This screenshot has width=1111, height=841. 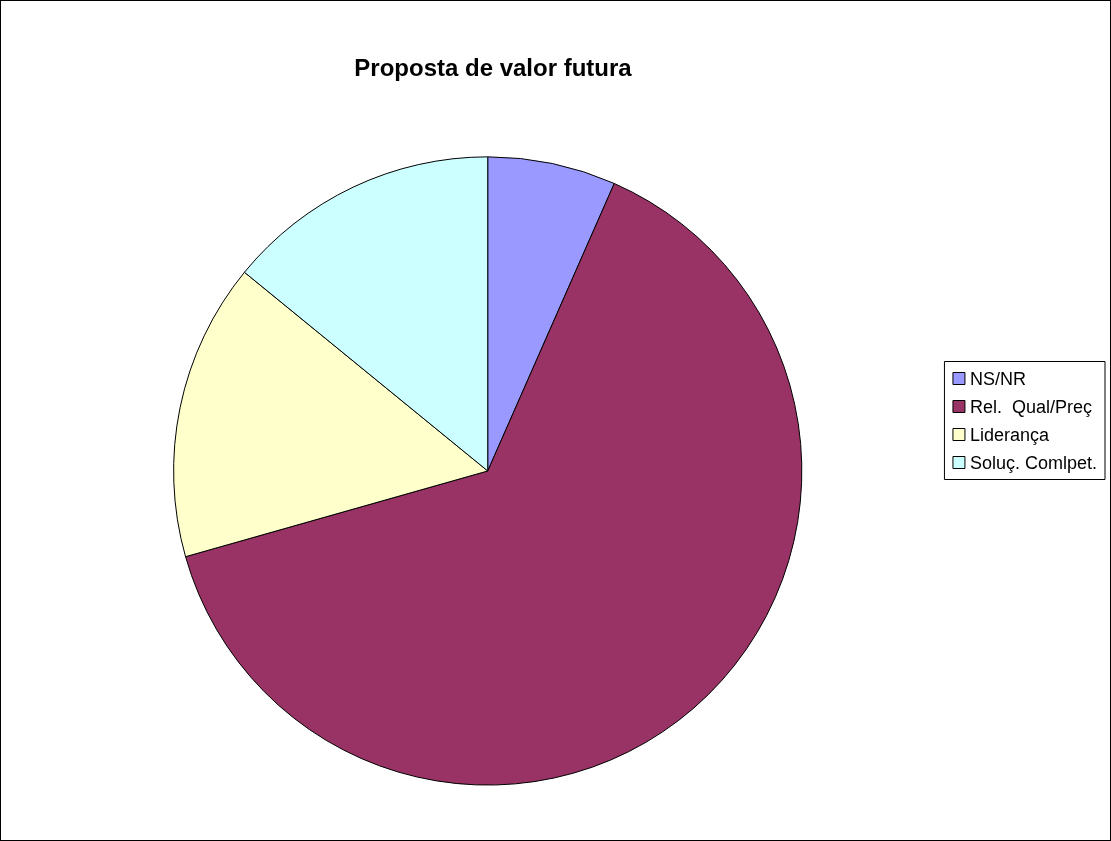 I want to click on legend-label: Rel. Qual/Preç, so click(x=1030, y=406).